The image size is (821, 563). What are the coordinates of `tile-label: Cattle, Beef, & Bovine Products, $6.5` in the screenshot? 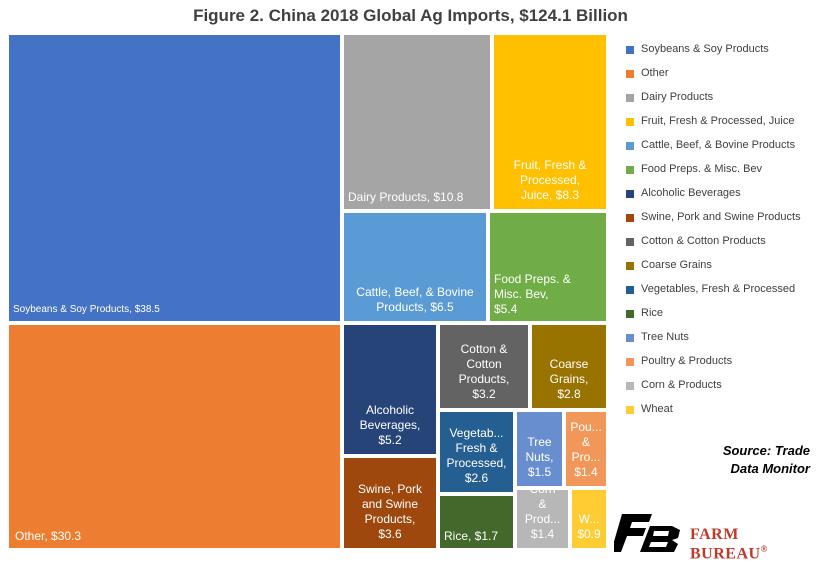 It's located at (415, 299).